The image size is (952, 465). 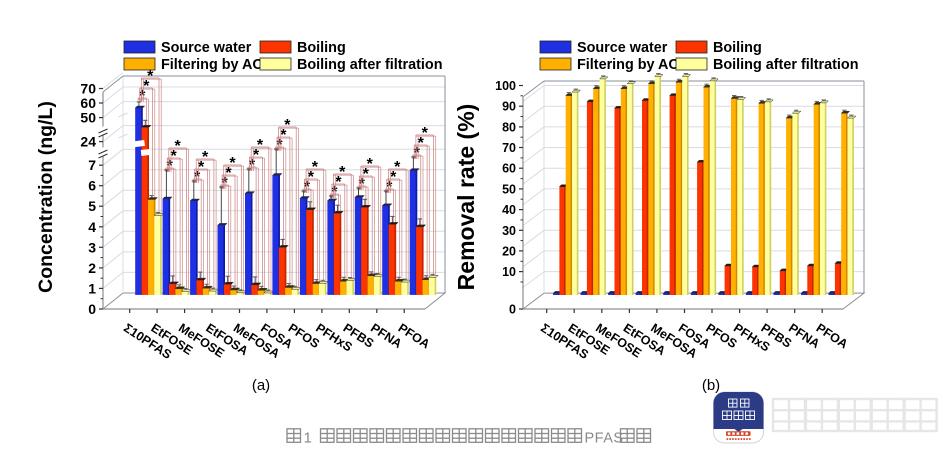 I want to click on svg-text: 10, so click(x=509, y=272).